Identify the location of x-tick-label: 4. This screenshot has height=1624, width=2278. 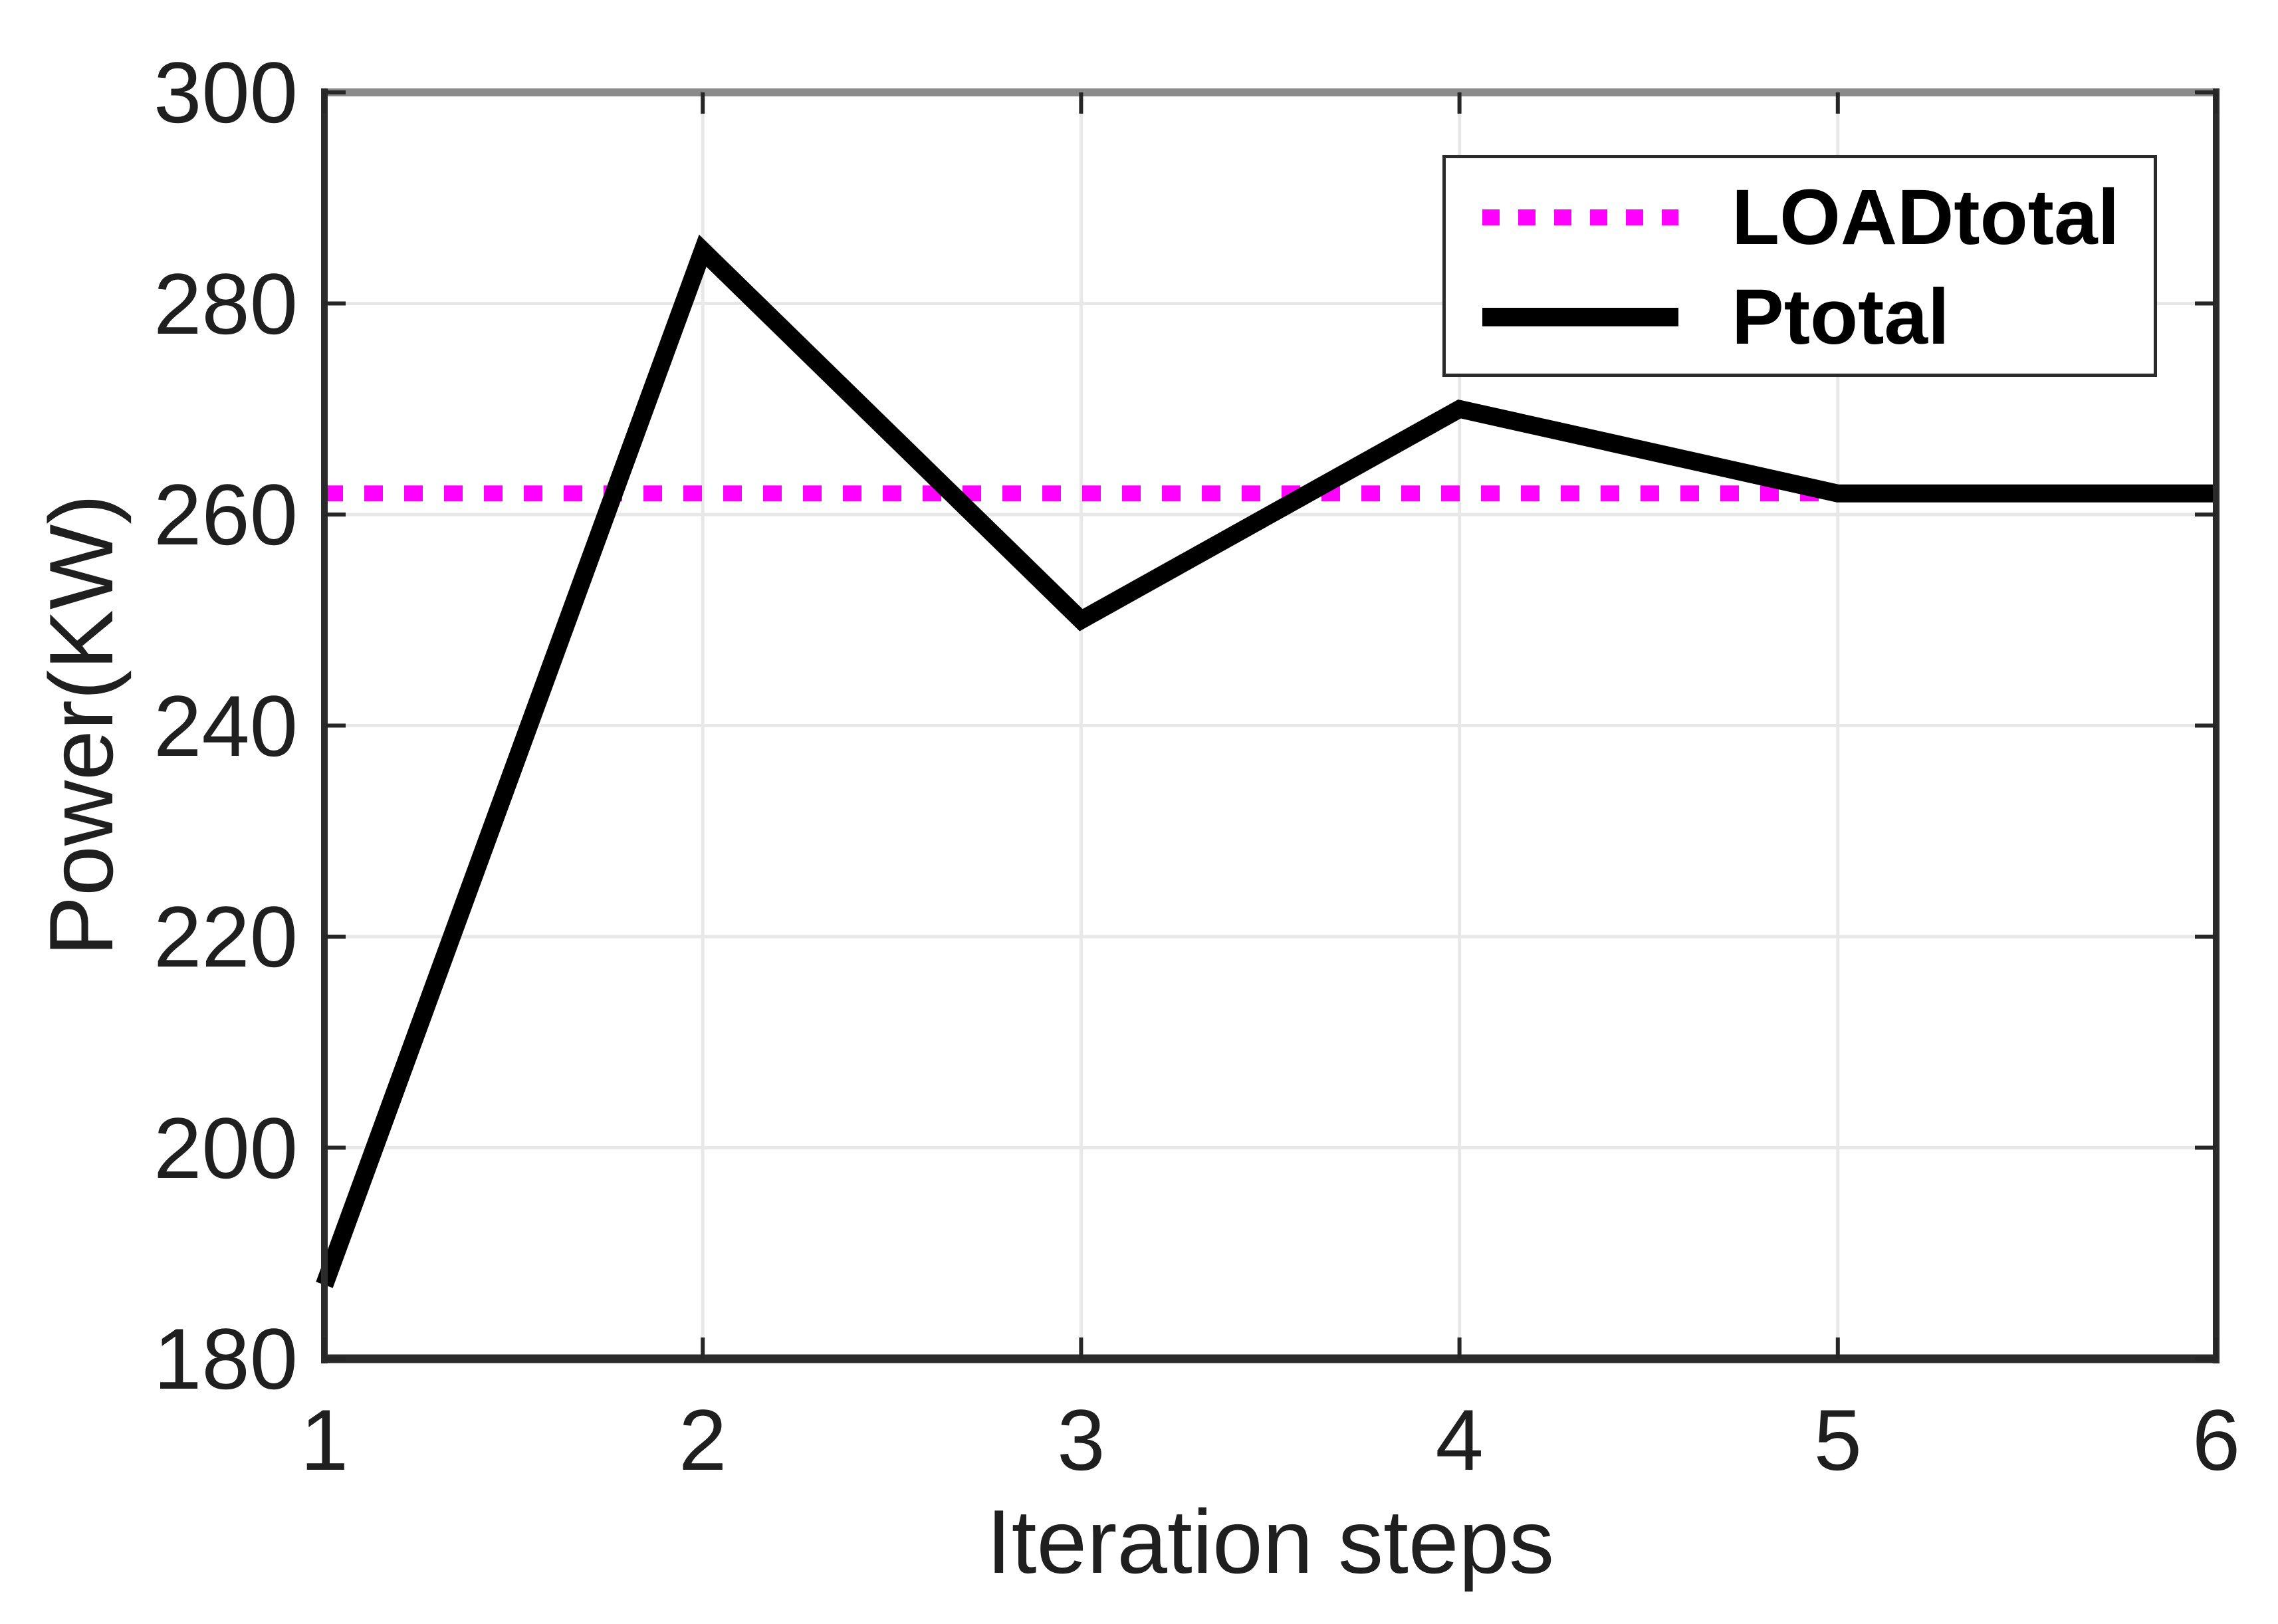
(1459, 1440).